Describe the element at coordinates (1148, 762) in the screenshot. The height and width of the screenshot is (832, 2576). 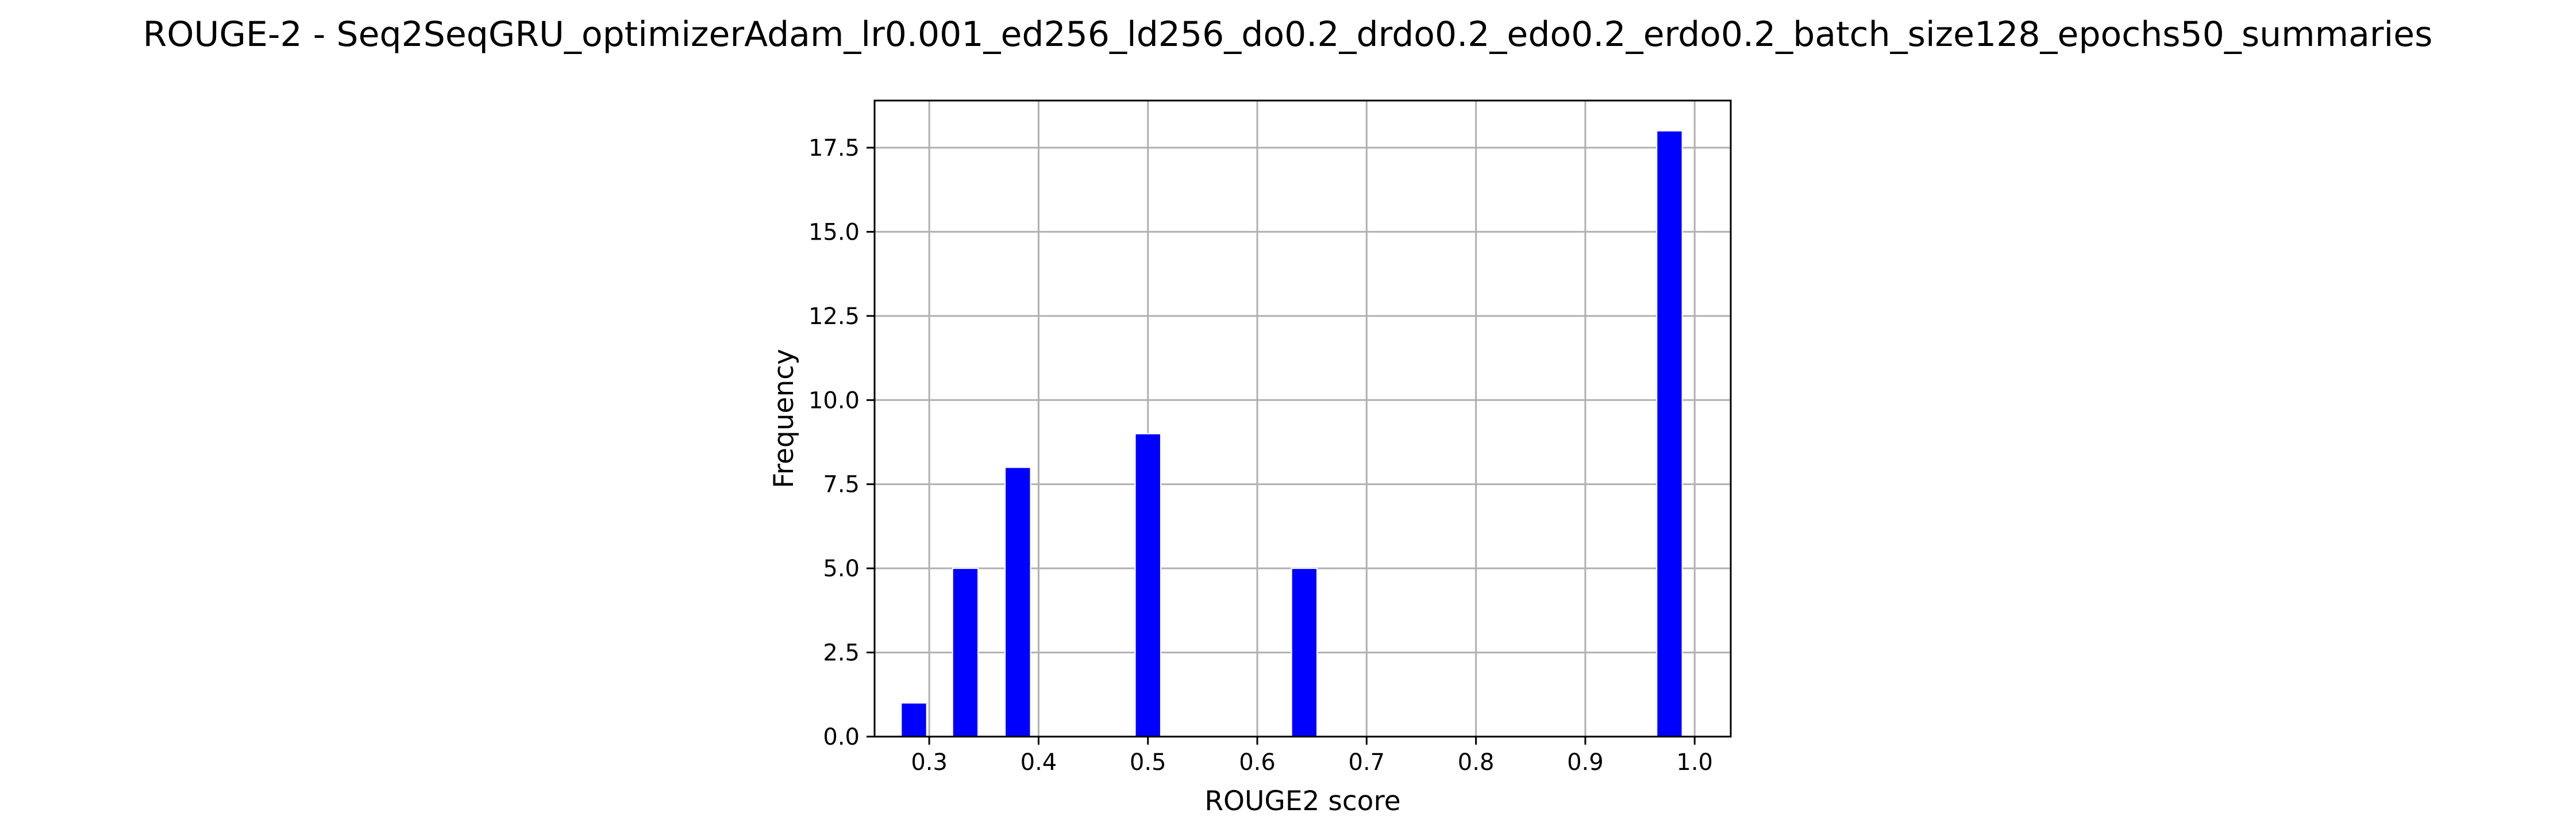
I see `x-tick-label: 0.5` at that location.